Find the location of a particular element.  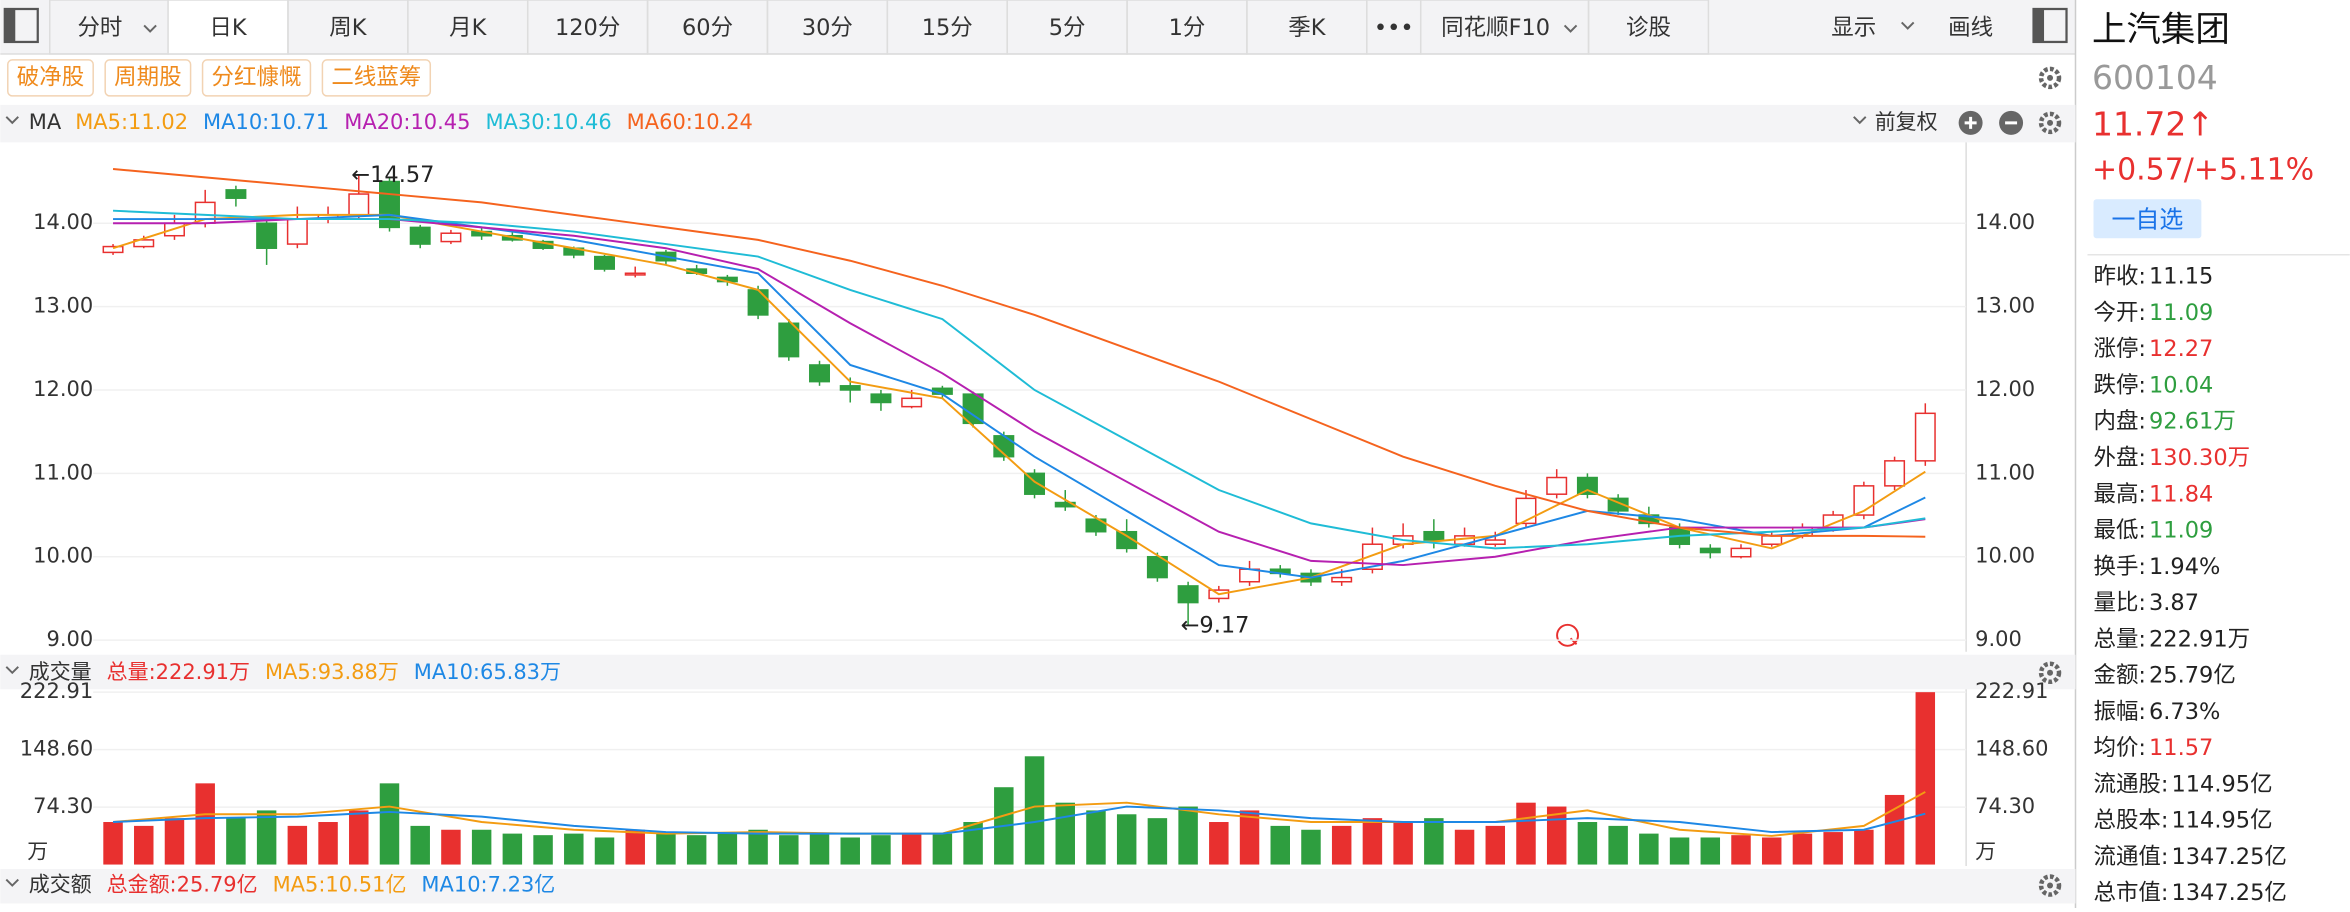

price-annotation: ←14.57 is located at coordinates (392, 175).